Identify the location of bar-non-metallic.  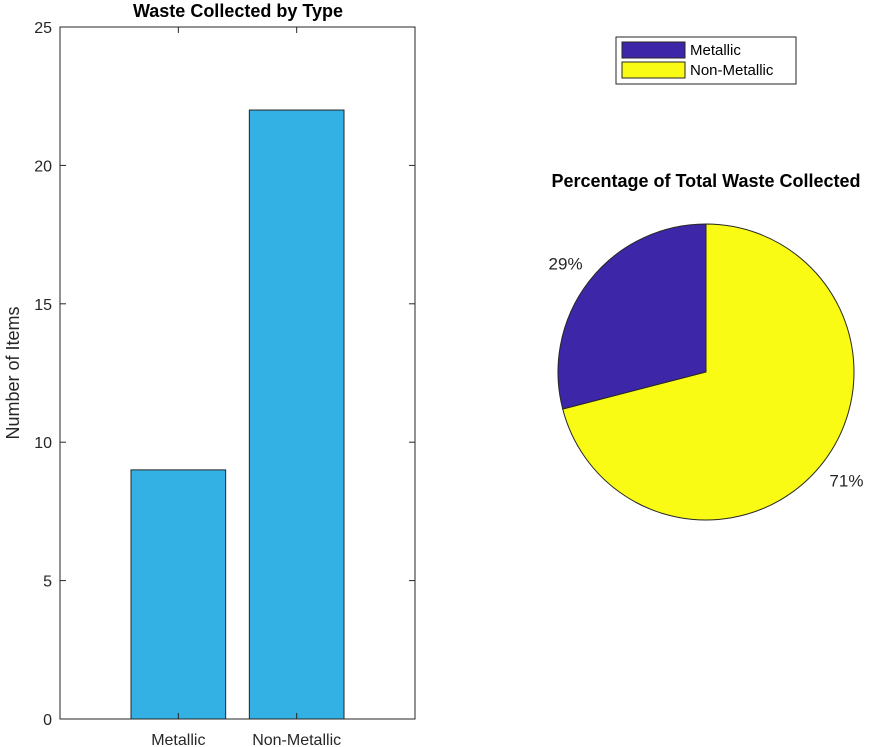
(296, 414).